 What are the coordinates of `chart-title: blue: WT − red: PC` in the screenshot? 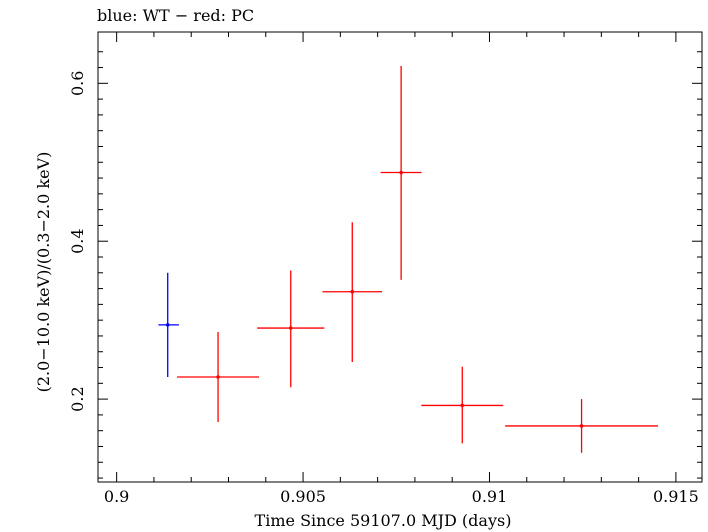 It's located at (176, 15).